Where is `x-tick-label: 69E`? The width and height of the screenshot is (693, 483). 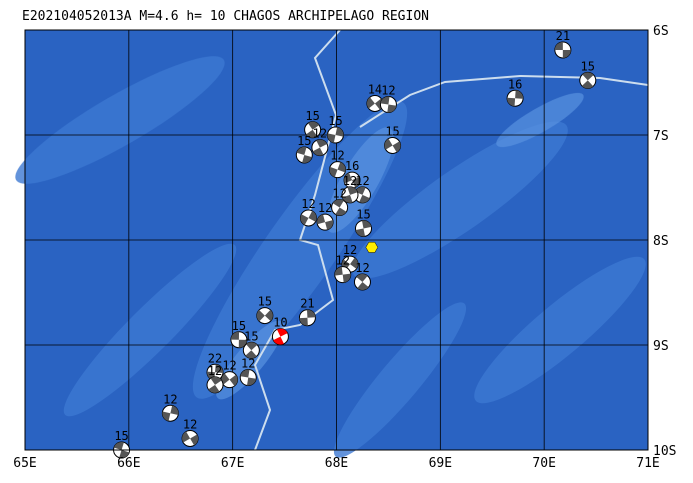 x-tick-label: 69E is located at coordinates (440, 463).